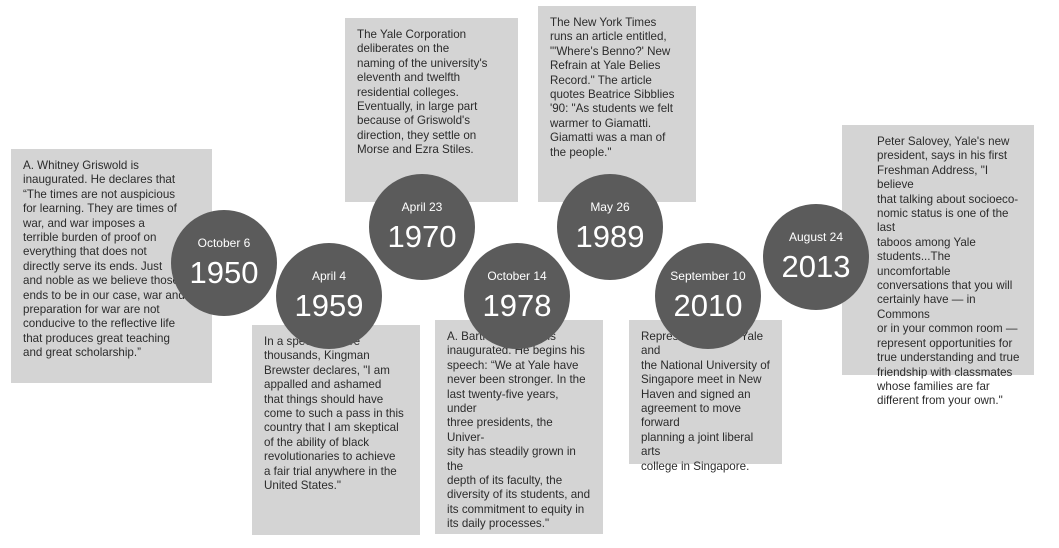 The width and height of the screenshot is (1059, 548). I want to click on event-date: April 4, so click(328, 276).